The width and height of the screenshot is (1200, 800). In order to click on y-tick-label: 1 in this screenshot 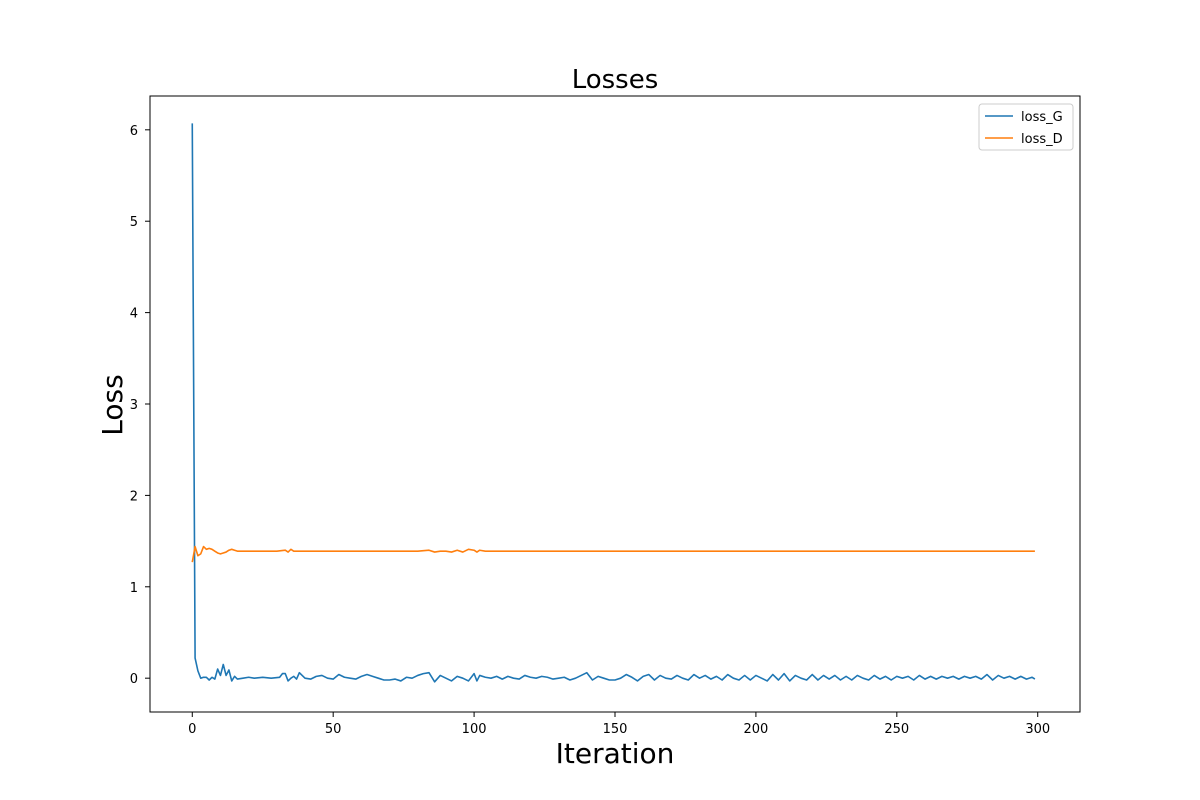, I will do `click(134, 588)`.